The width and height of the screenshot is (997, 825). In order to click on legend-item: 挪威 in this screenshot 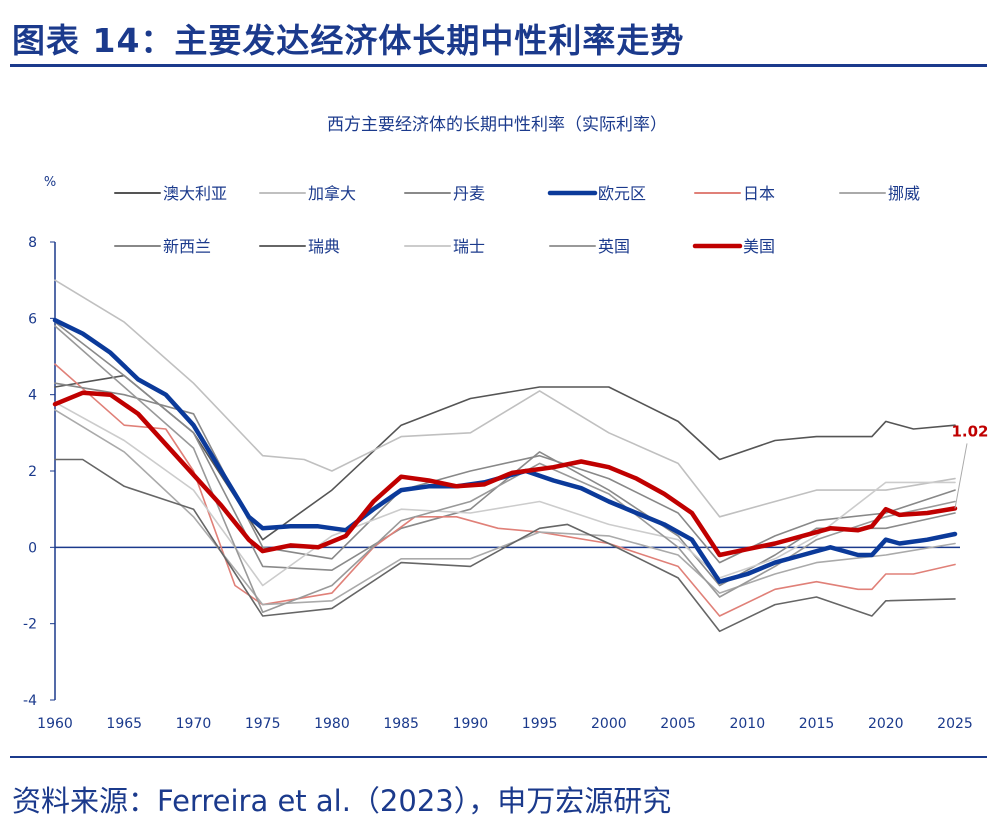, I will do `click(879, 193)`.